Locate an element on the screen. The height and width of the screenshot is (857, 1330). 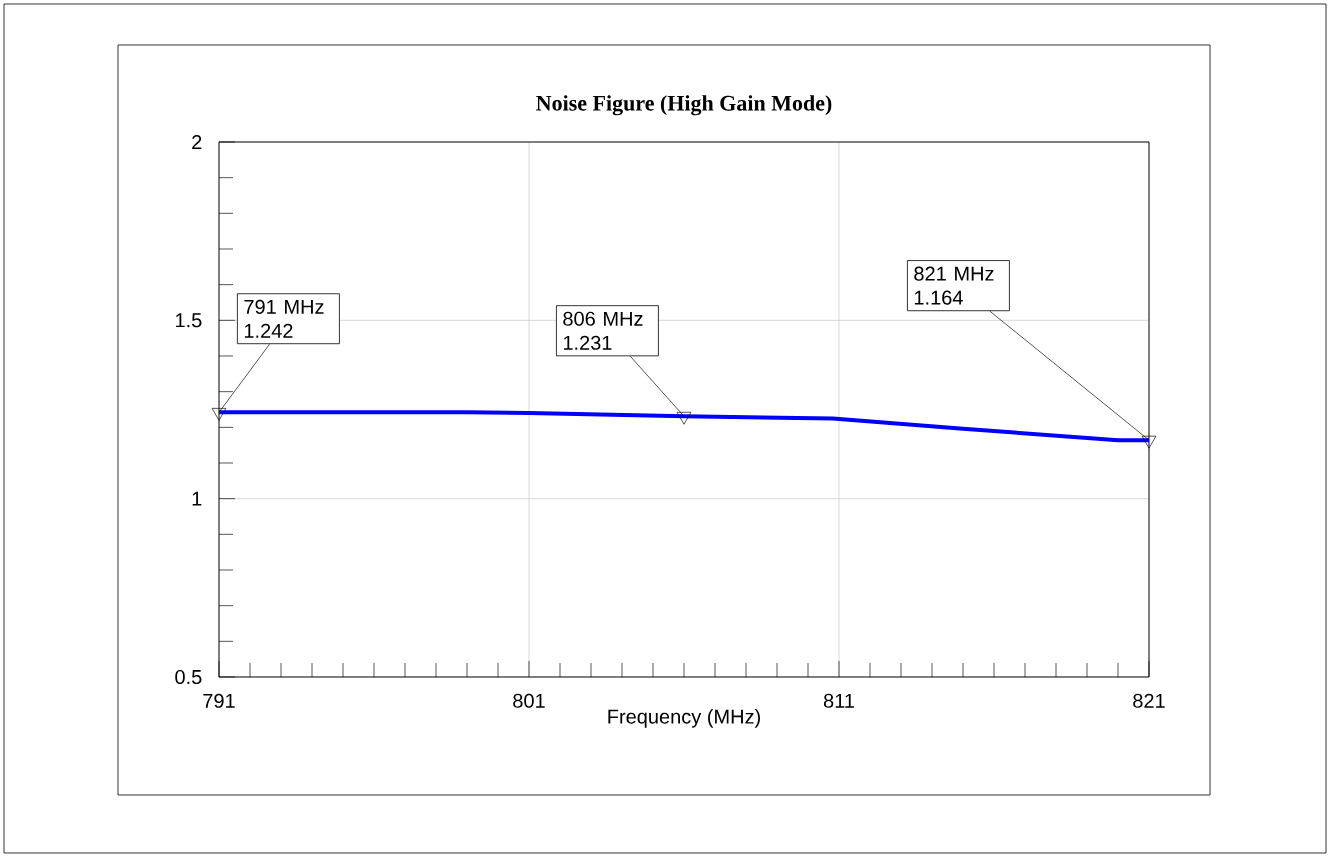
y-tick-label: 0.5 is located at coordinates (188, 677).